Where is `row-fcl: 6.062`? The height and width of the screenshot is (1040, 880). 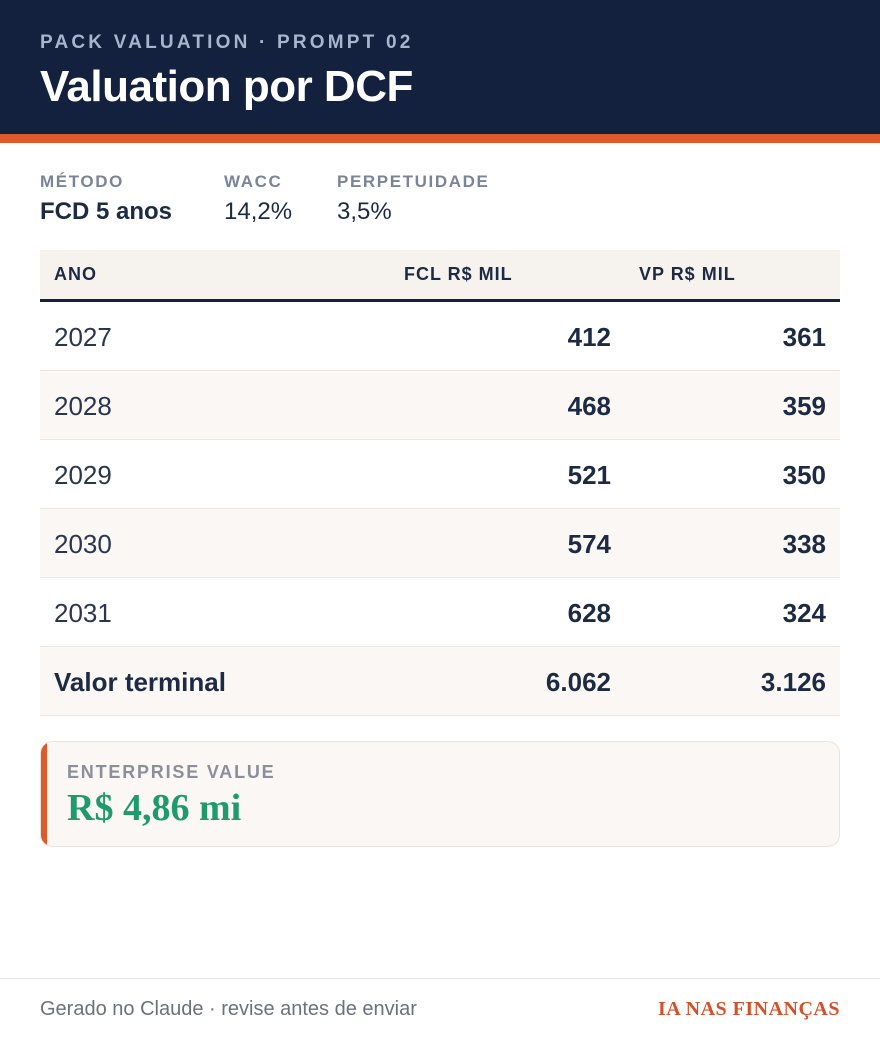 row-fcl: 6.062 is located at coordinates (578, 682).